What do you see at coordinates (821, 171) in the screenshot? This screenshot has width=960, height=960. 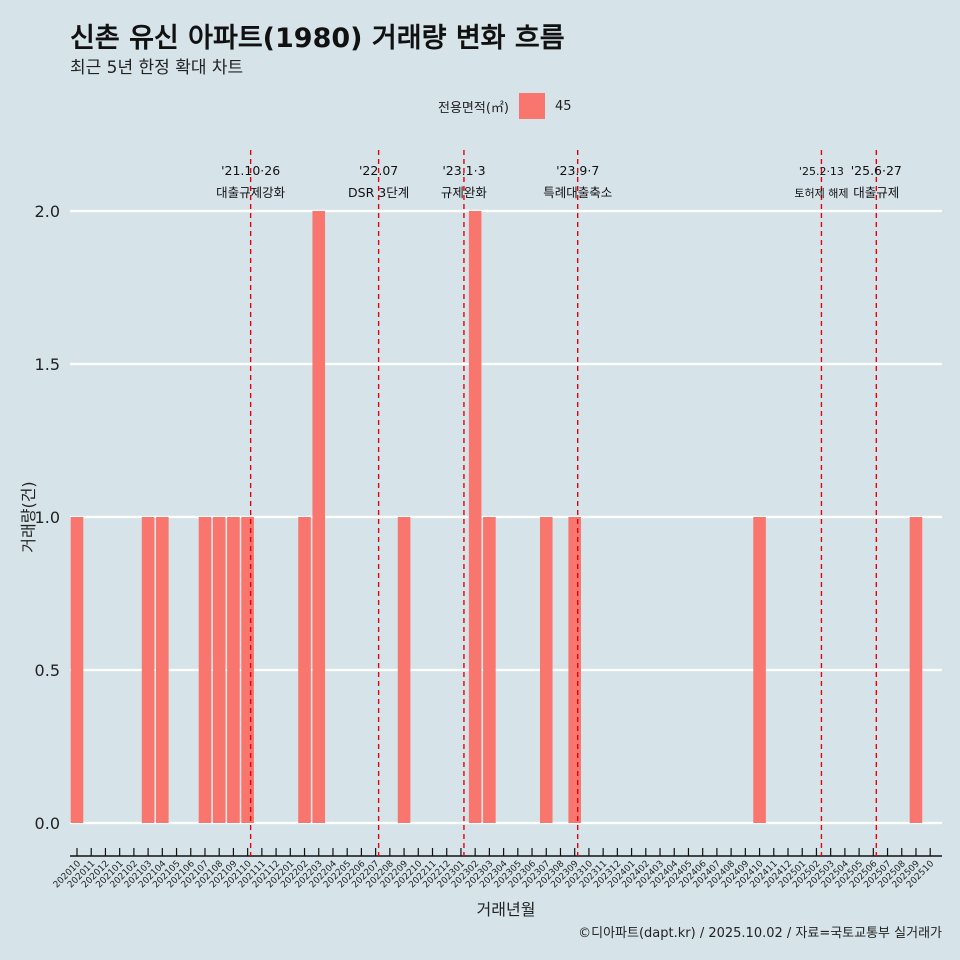 I see `event-date: '25.2·13` at bounding box center [821, 171].